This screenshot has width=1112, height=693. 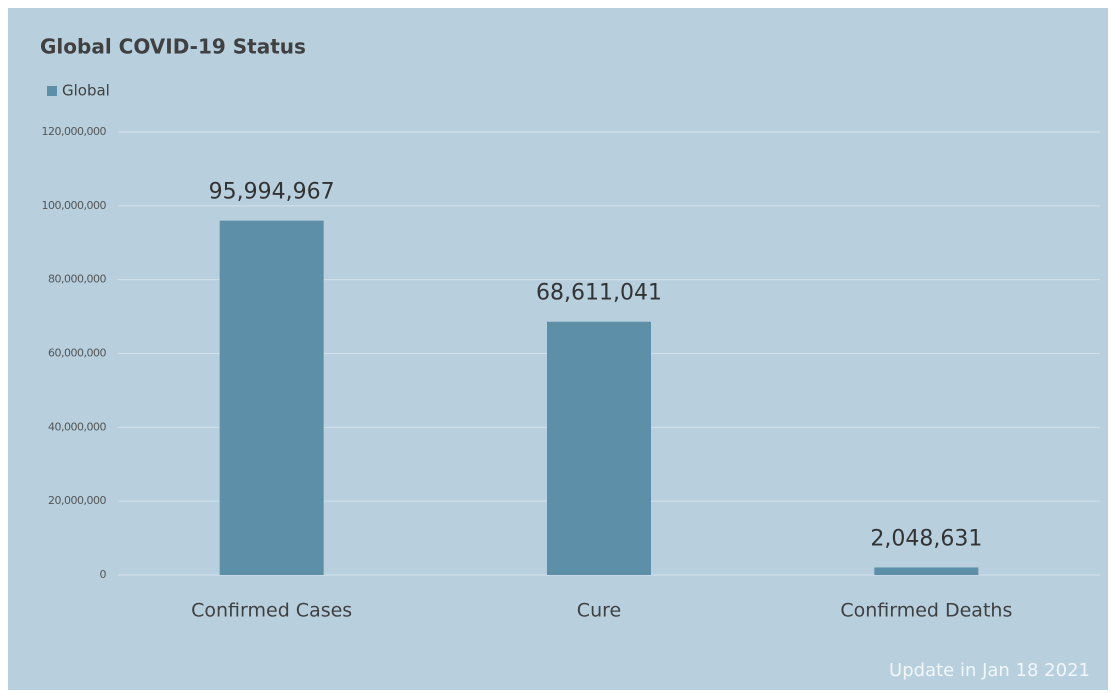 I want to click on legend-label: Global, so click(x=86, y=91).